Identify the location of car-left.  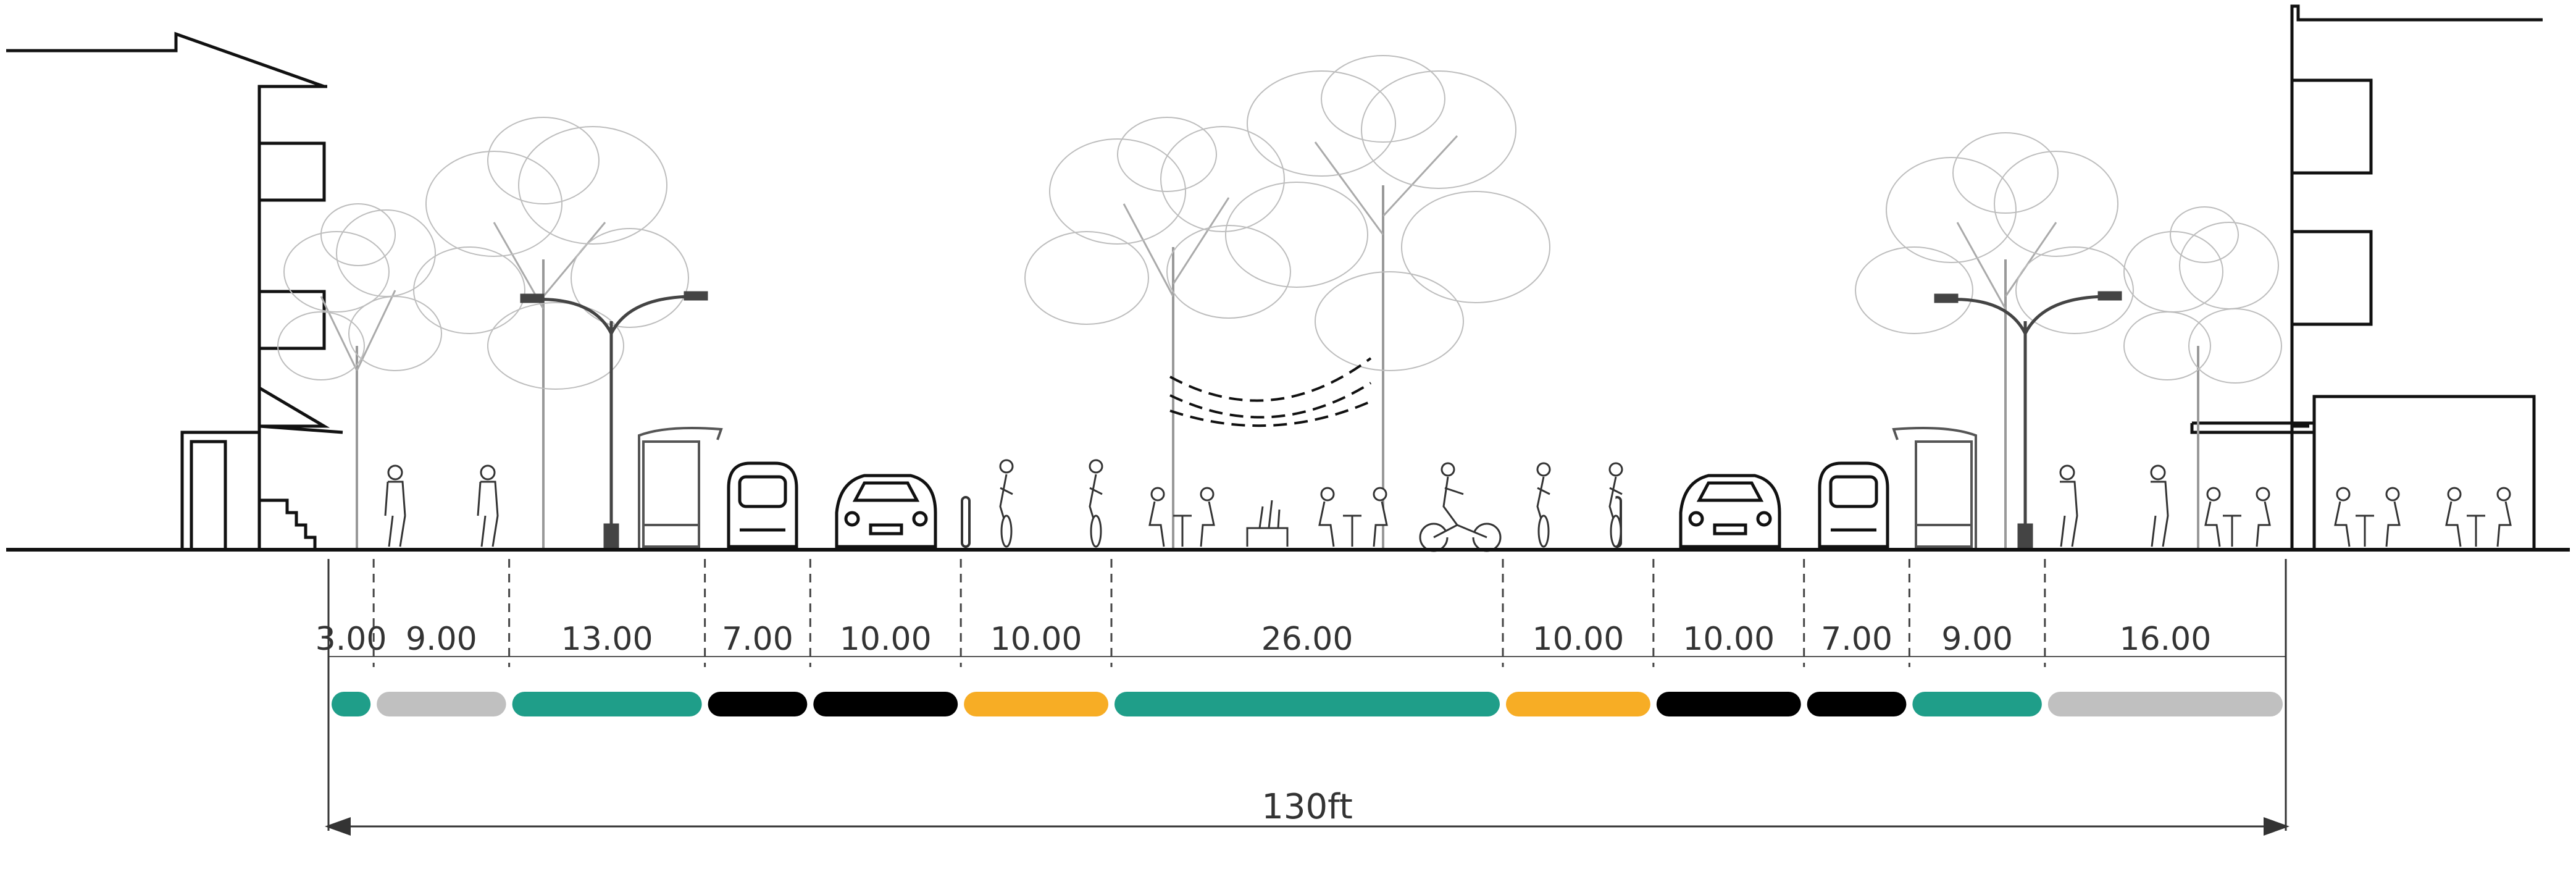
(886, 511).